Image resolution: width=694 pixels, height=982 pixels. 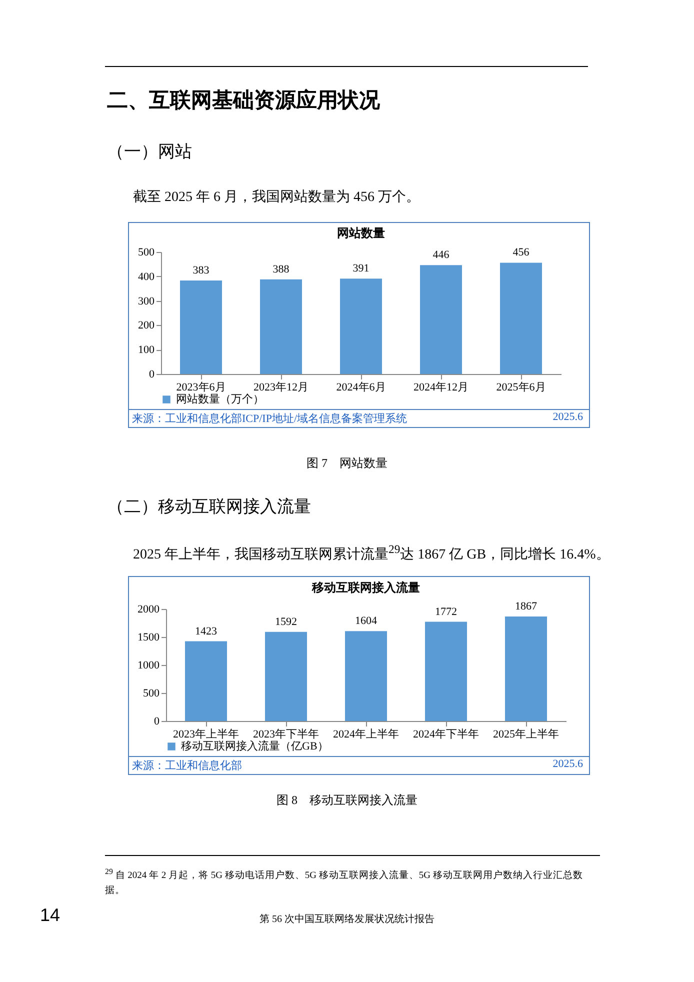 I want to click on text: （二）移动互联网接入流量, so click(x=209, y=507).